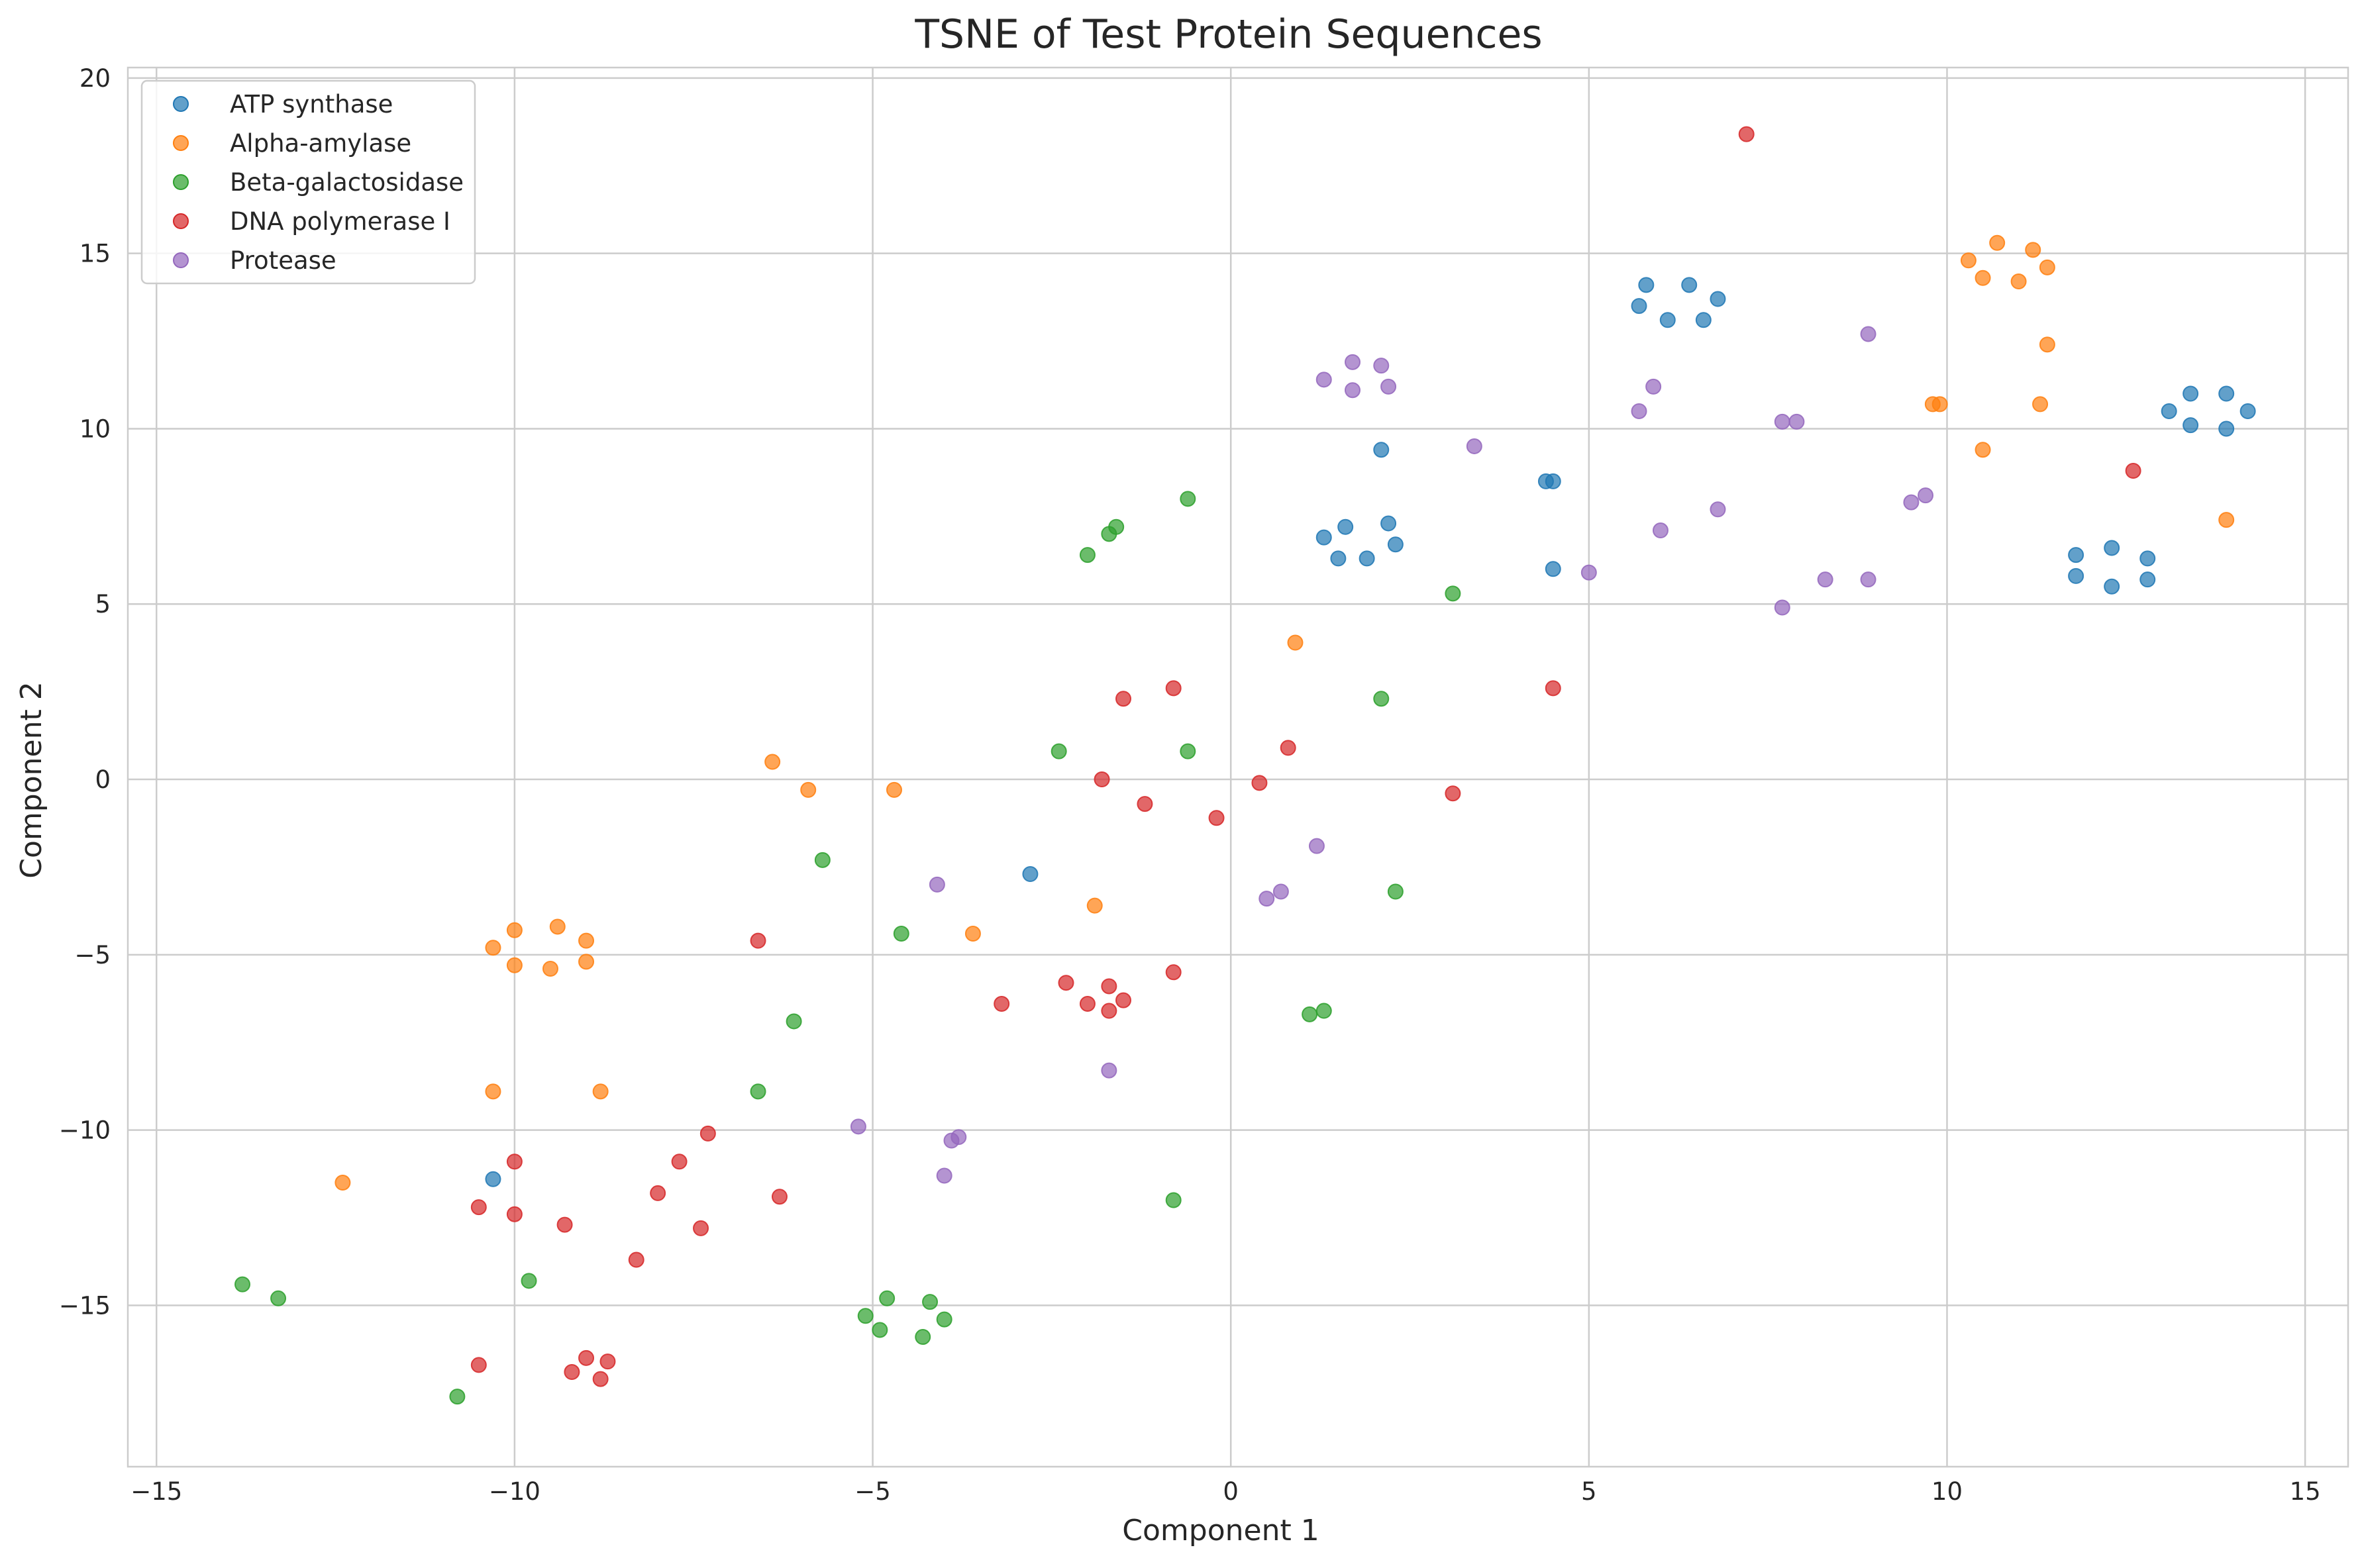 This screenshot has height=1568, width=2364. Describe the element at coordinates (1220, 1530) in the screenshot. I see `x-axis-label: Component 1` at that location.